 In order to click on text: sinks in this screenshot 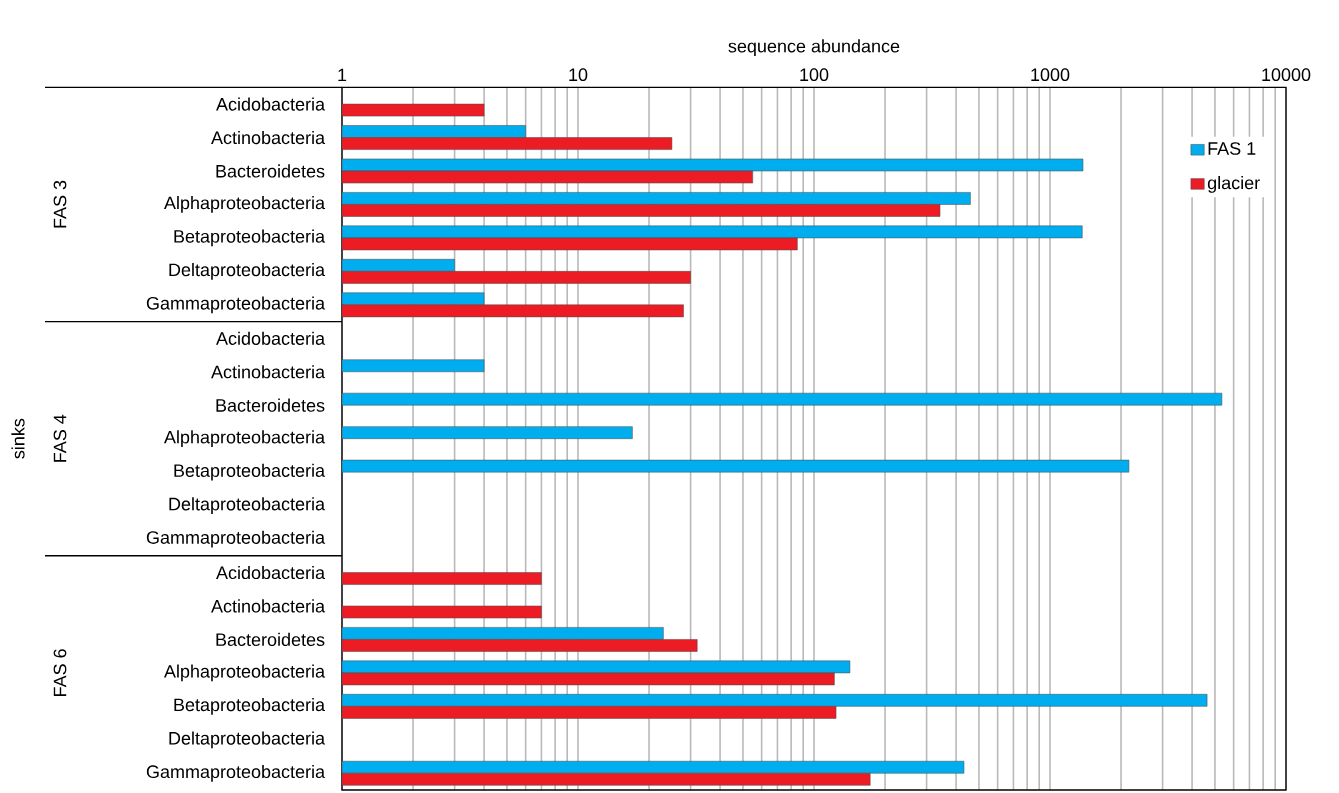, I will do `click(18, 438)`.